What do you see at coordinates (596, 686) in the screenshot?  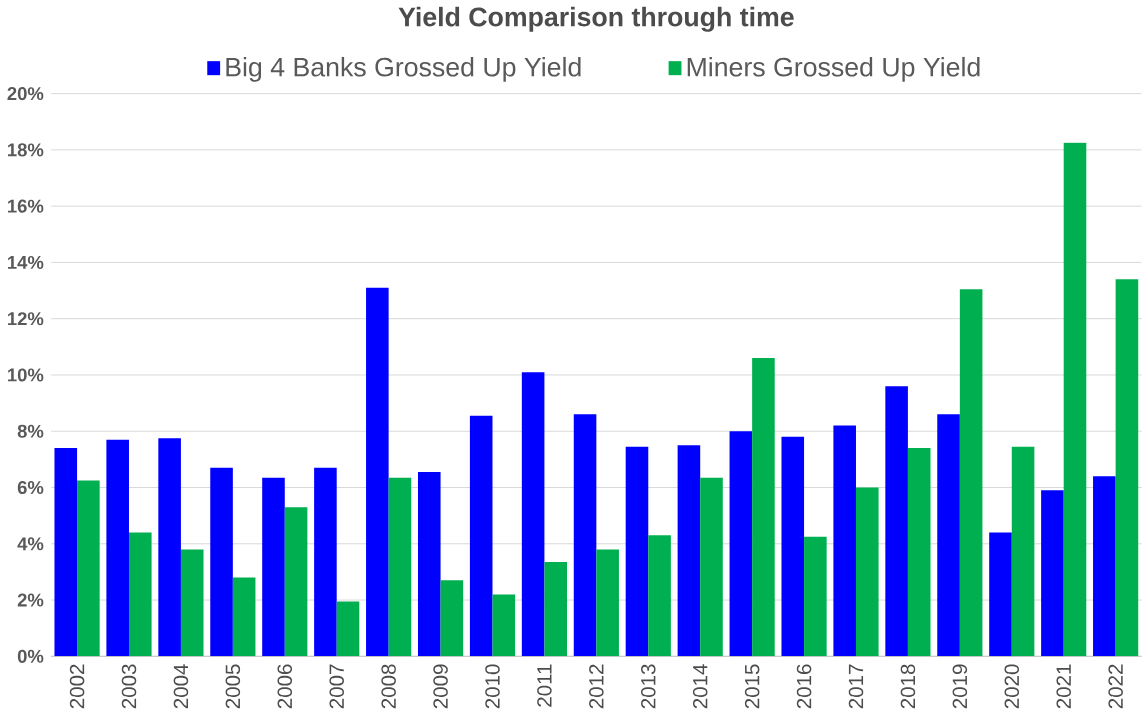 I see `x-tick-label: 2012` at bounding box center [596, 686].